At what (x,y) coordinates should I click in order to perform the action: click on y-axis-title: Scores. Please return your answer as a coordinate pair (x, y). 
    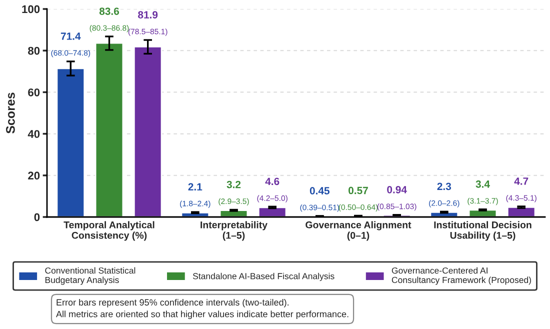
    Looking at the image, I should click on (10, 113).